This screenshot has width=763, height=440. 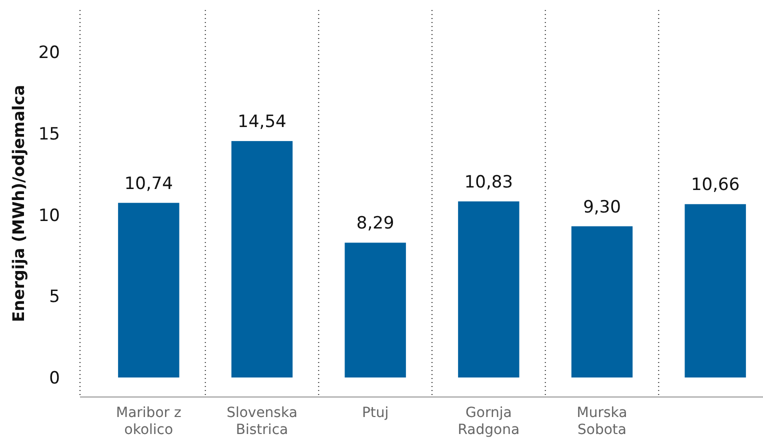 What do you see at coordinates (489, 421) in the screenshot?
I see `x-tick-label: Gornja Radgona` at bounding box center [489, 421].